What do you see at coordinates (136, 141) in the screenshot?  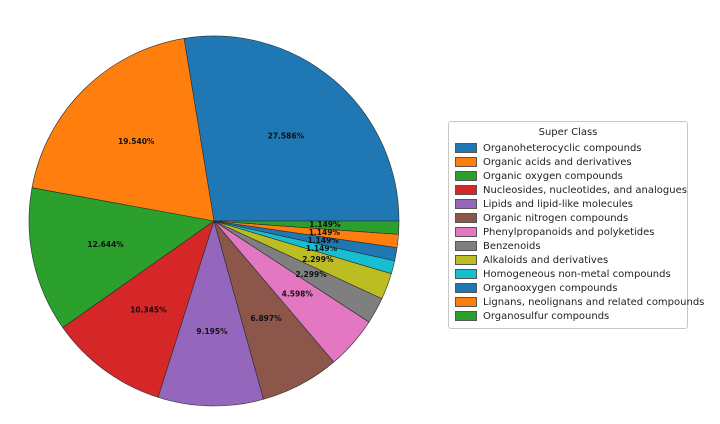 I see `slice-percent-label: 19.540%` at bounding box center [136, 141].